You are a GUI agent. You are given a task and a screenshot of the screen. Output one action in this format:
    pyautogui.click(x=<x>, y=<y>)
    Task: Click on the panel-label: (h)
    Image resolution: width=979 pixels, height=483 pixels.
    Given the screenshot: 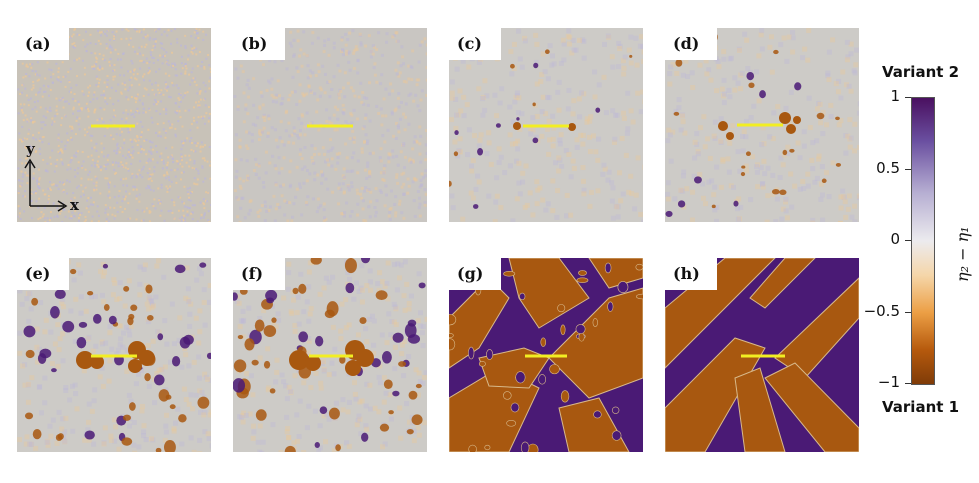 What is the action you would take?
    pyautogui.click(x=691, y=274)
    